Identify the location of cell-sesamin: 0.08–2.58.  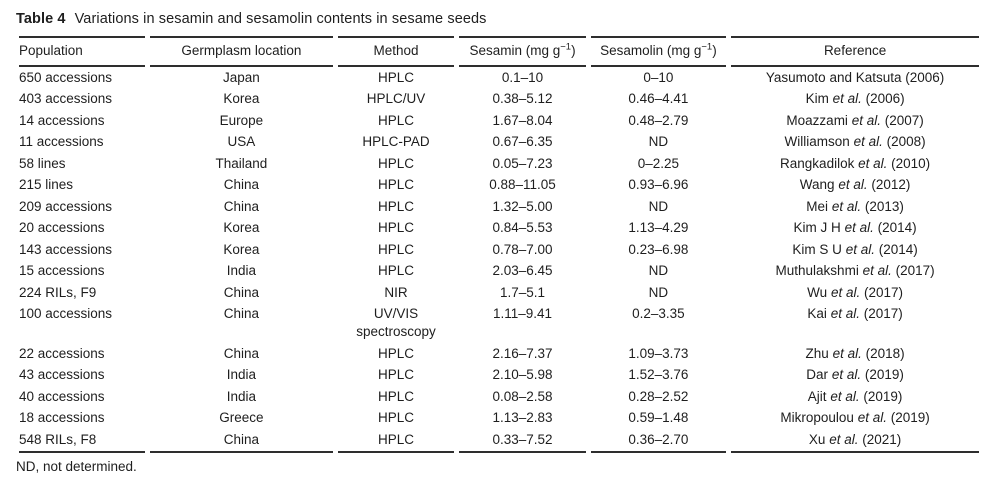
(522, 396).